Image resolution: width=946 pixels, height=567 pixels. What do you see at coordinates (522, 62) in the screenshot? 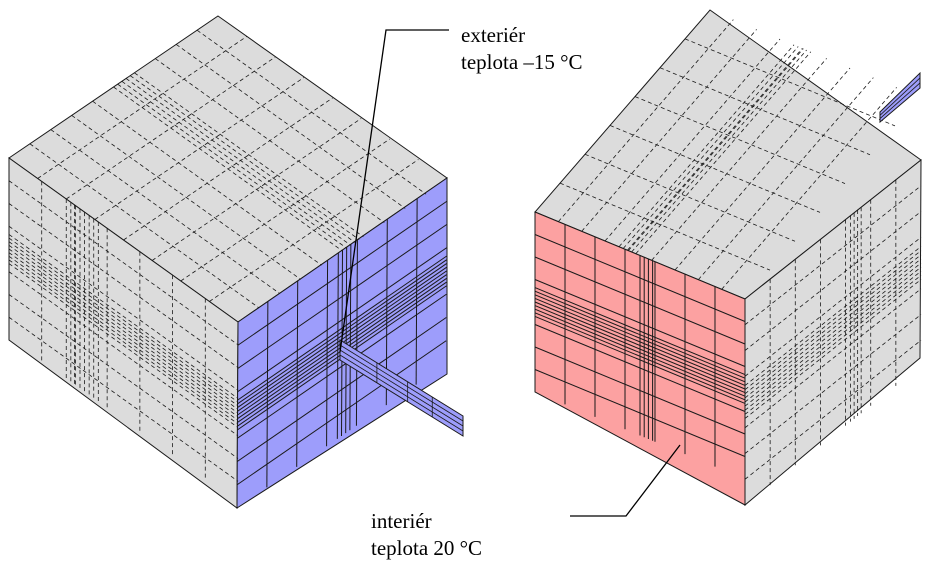
I see `exterior-temperature: teplota –15 °C` at bounding box center [522, 62].